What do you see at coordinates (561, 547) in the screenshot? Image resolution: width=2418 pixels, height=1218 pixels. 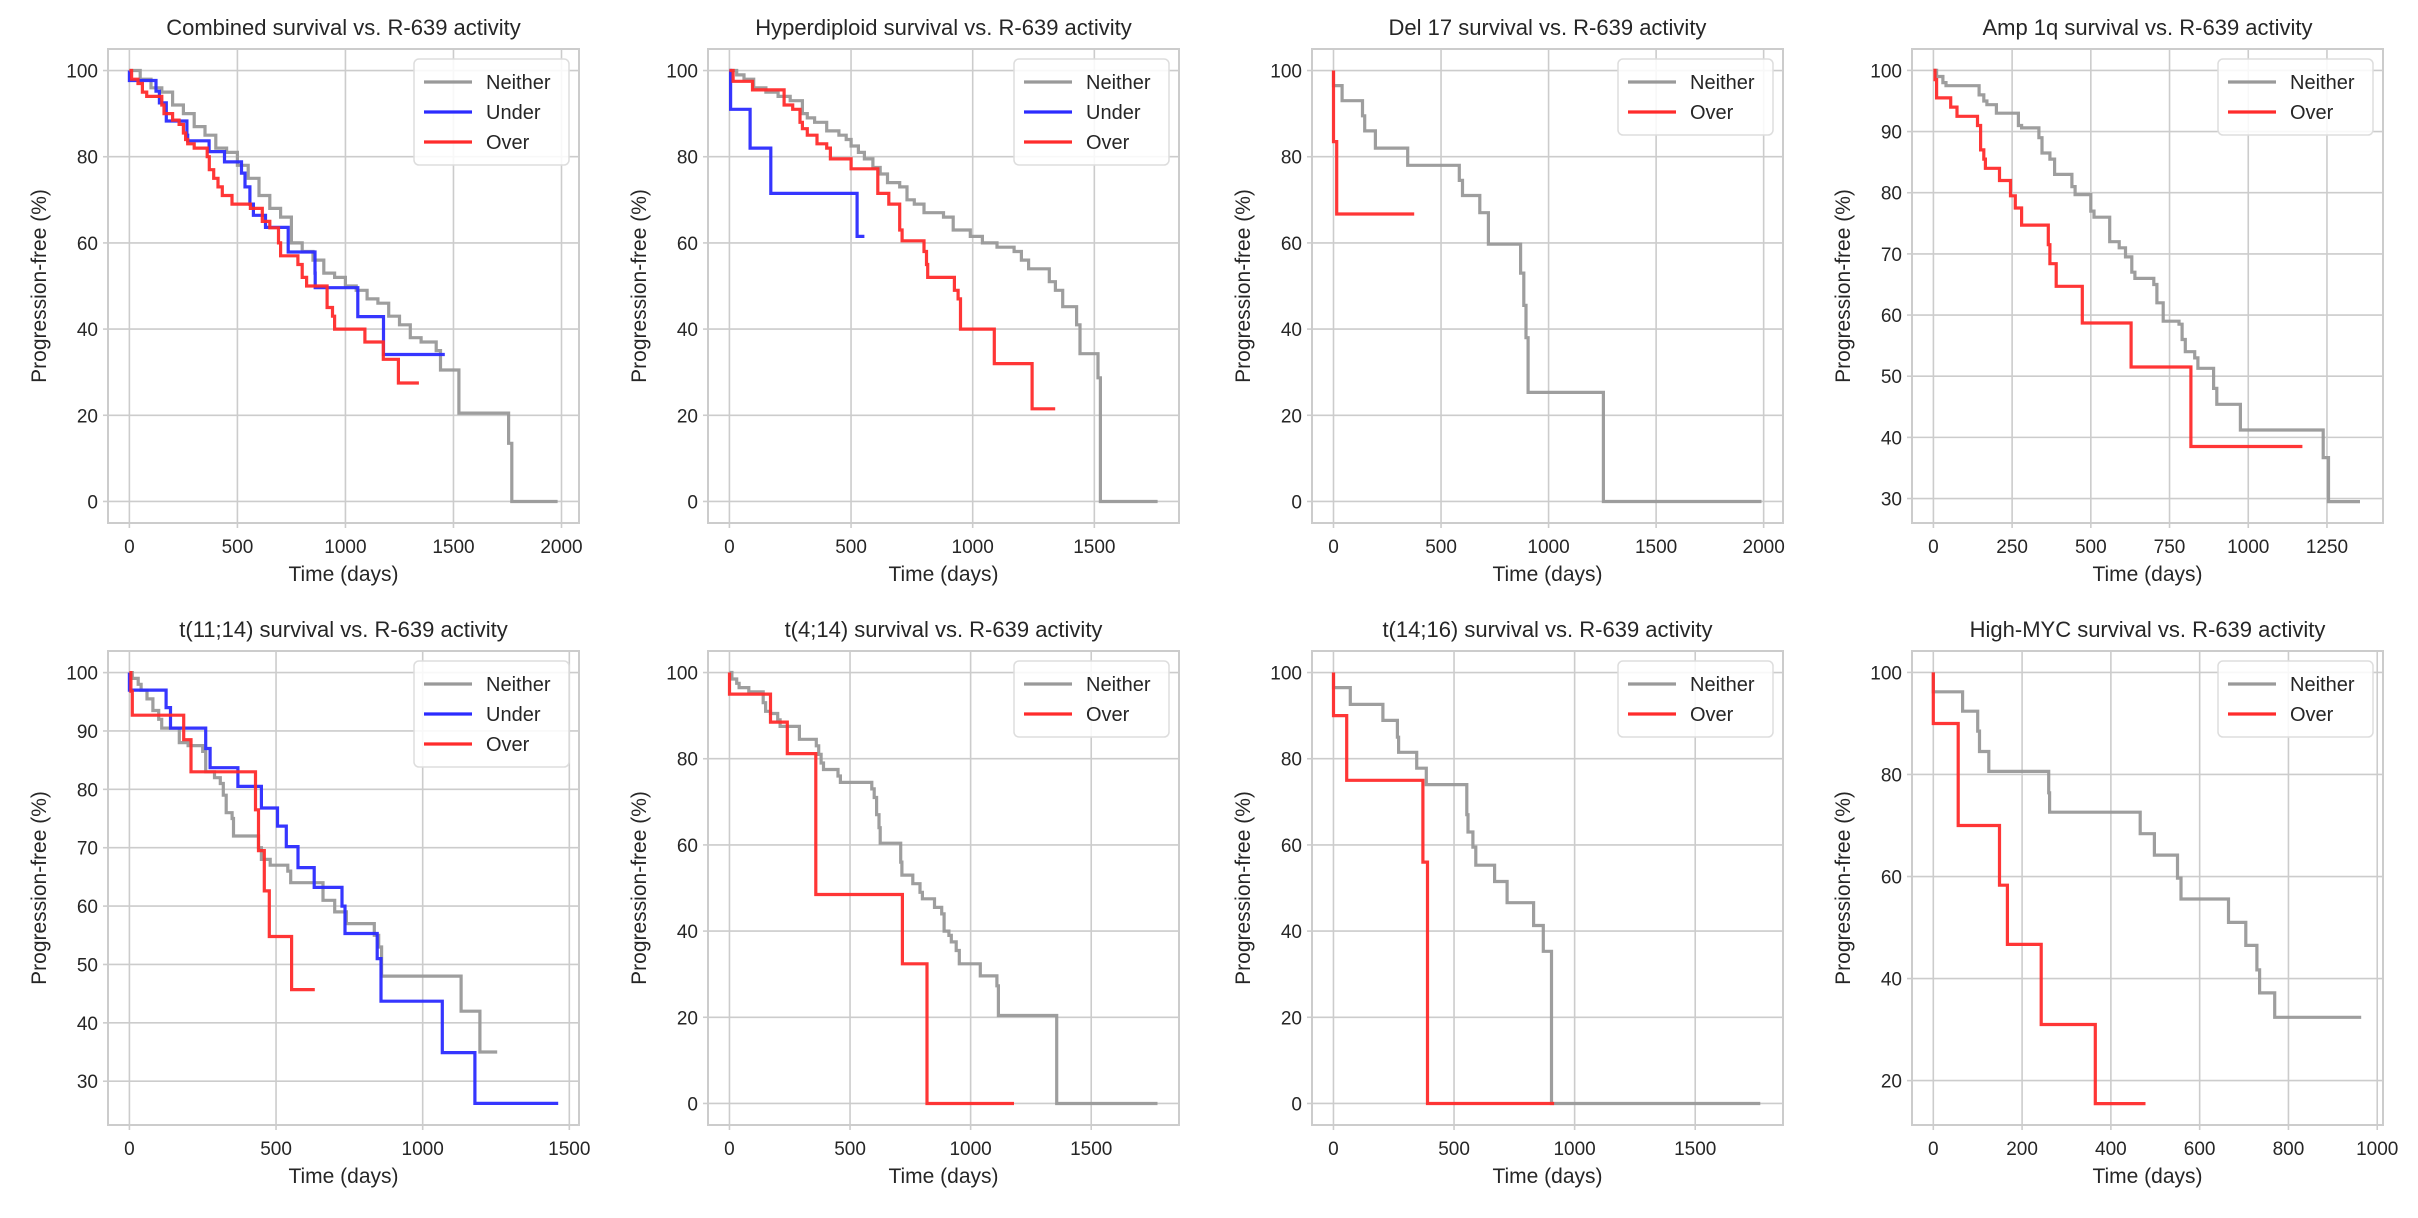 I see `x-tick-label: 2000` at bounding box center [561, 547].